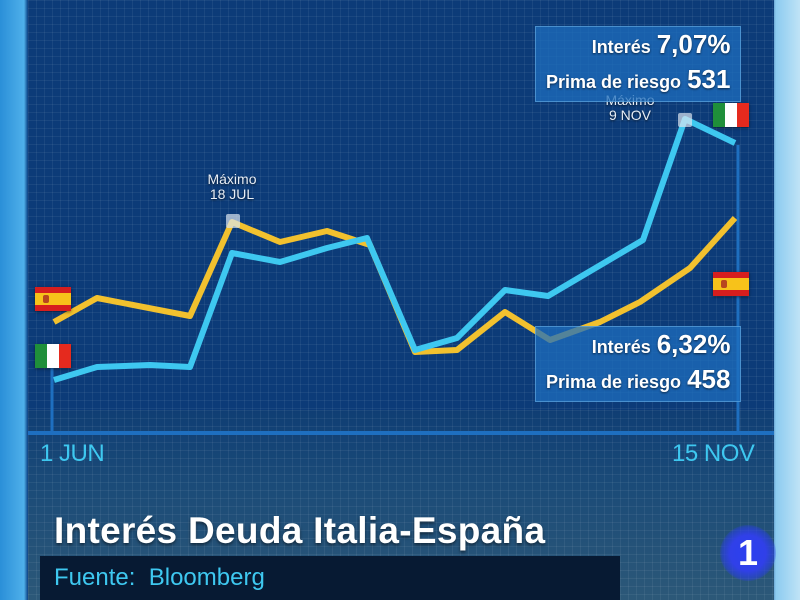  What do you see at coordinates (232, 194) in the screenshot?
I see `peak-jul-date: 18 JUL` at bounding box center [232, 194].